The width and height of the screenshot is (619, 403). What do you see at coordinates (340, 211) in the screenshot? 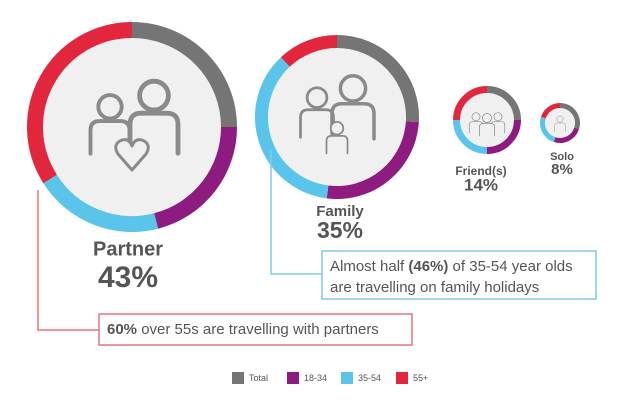
I see `donut-label: Family` at bounding box center [340, 211].